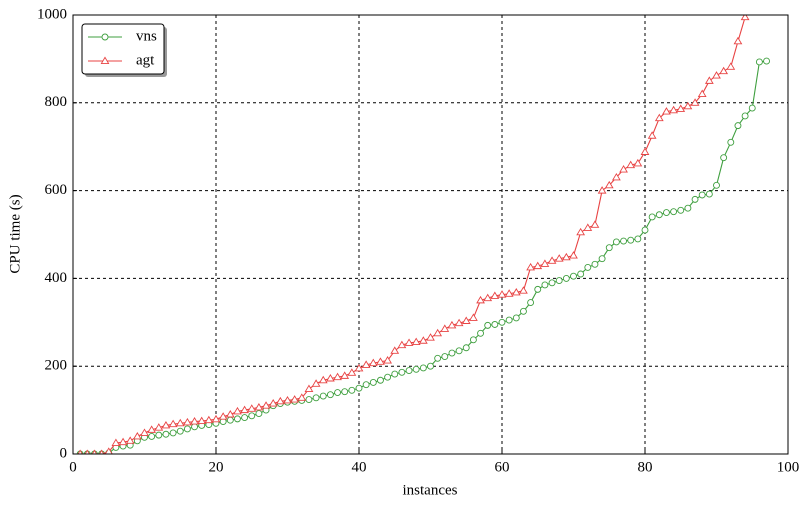  What do you see at coordinates (502, 467) in the screenshot?
I see `x-tick-label: 60` at bounding box center [502, 467].